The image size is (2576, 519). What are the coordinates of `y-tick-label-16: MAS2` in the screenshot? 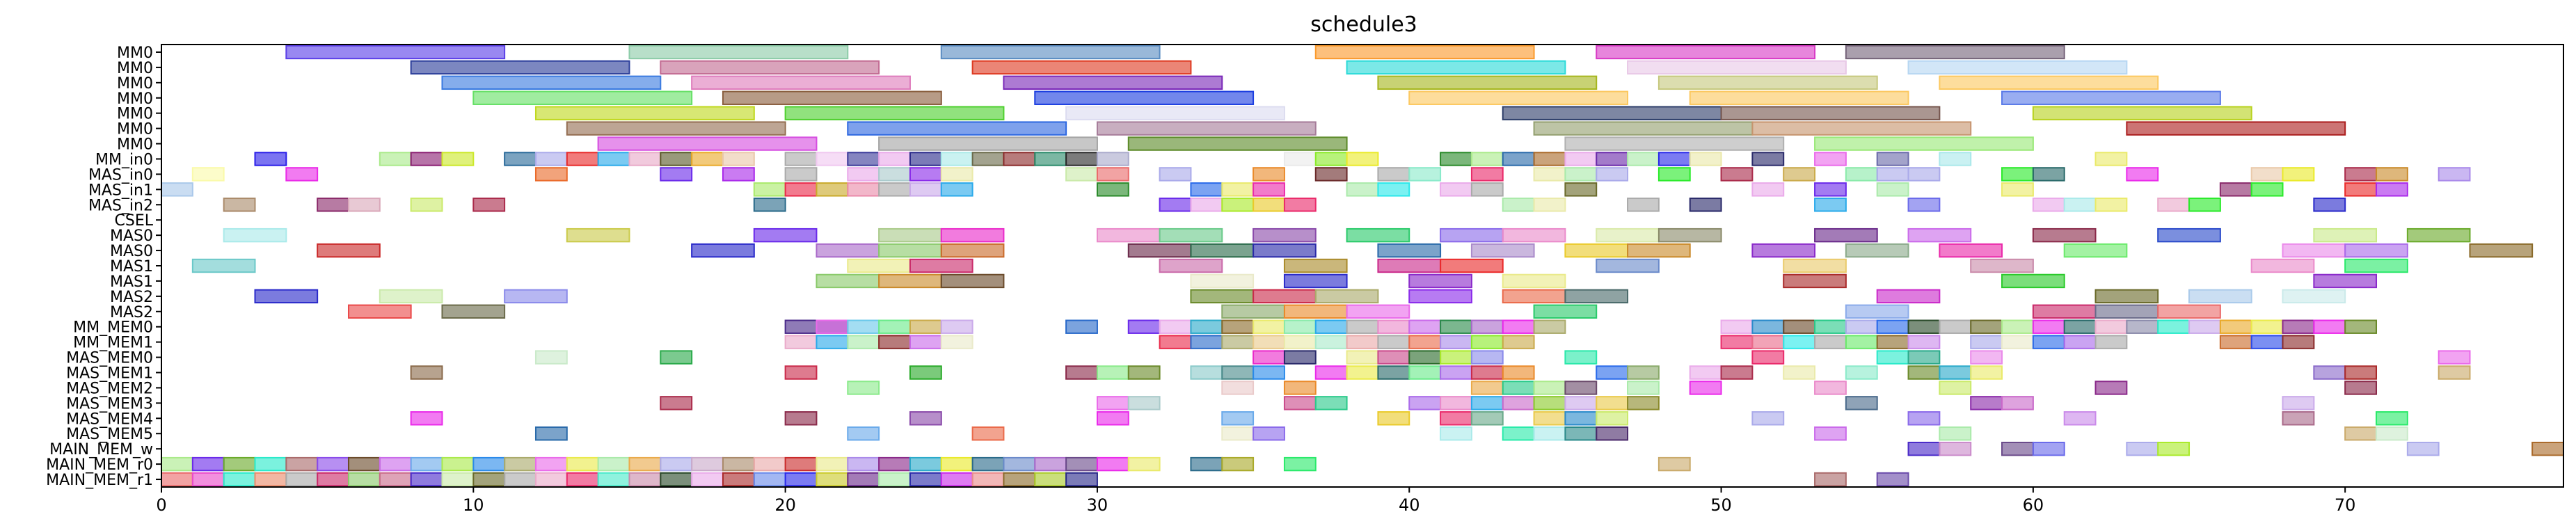 It's located at (131, 297).